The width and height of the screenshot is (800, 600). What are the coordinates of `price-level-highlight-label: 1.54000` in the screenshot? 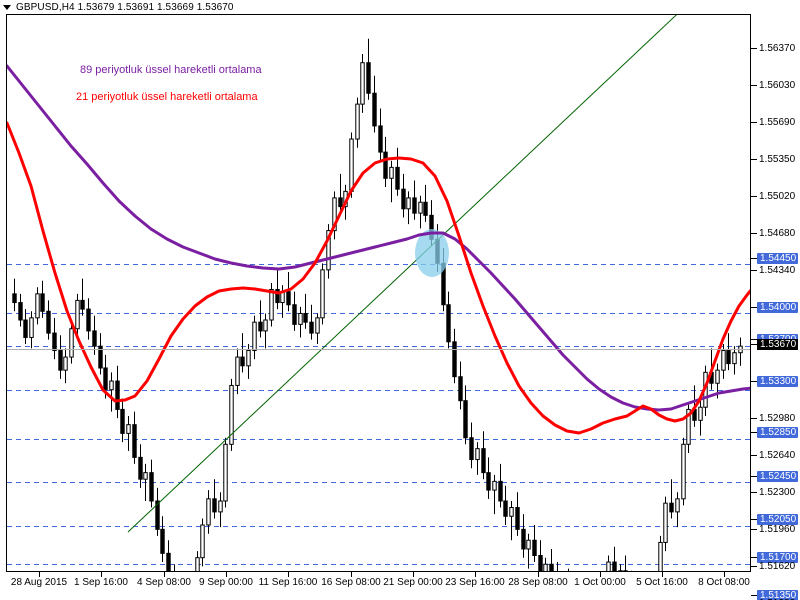 It's located at (778, 307).